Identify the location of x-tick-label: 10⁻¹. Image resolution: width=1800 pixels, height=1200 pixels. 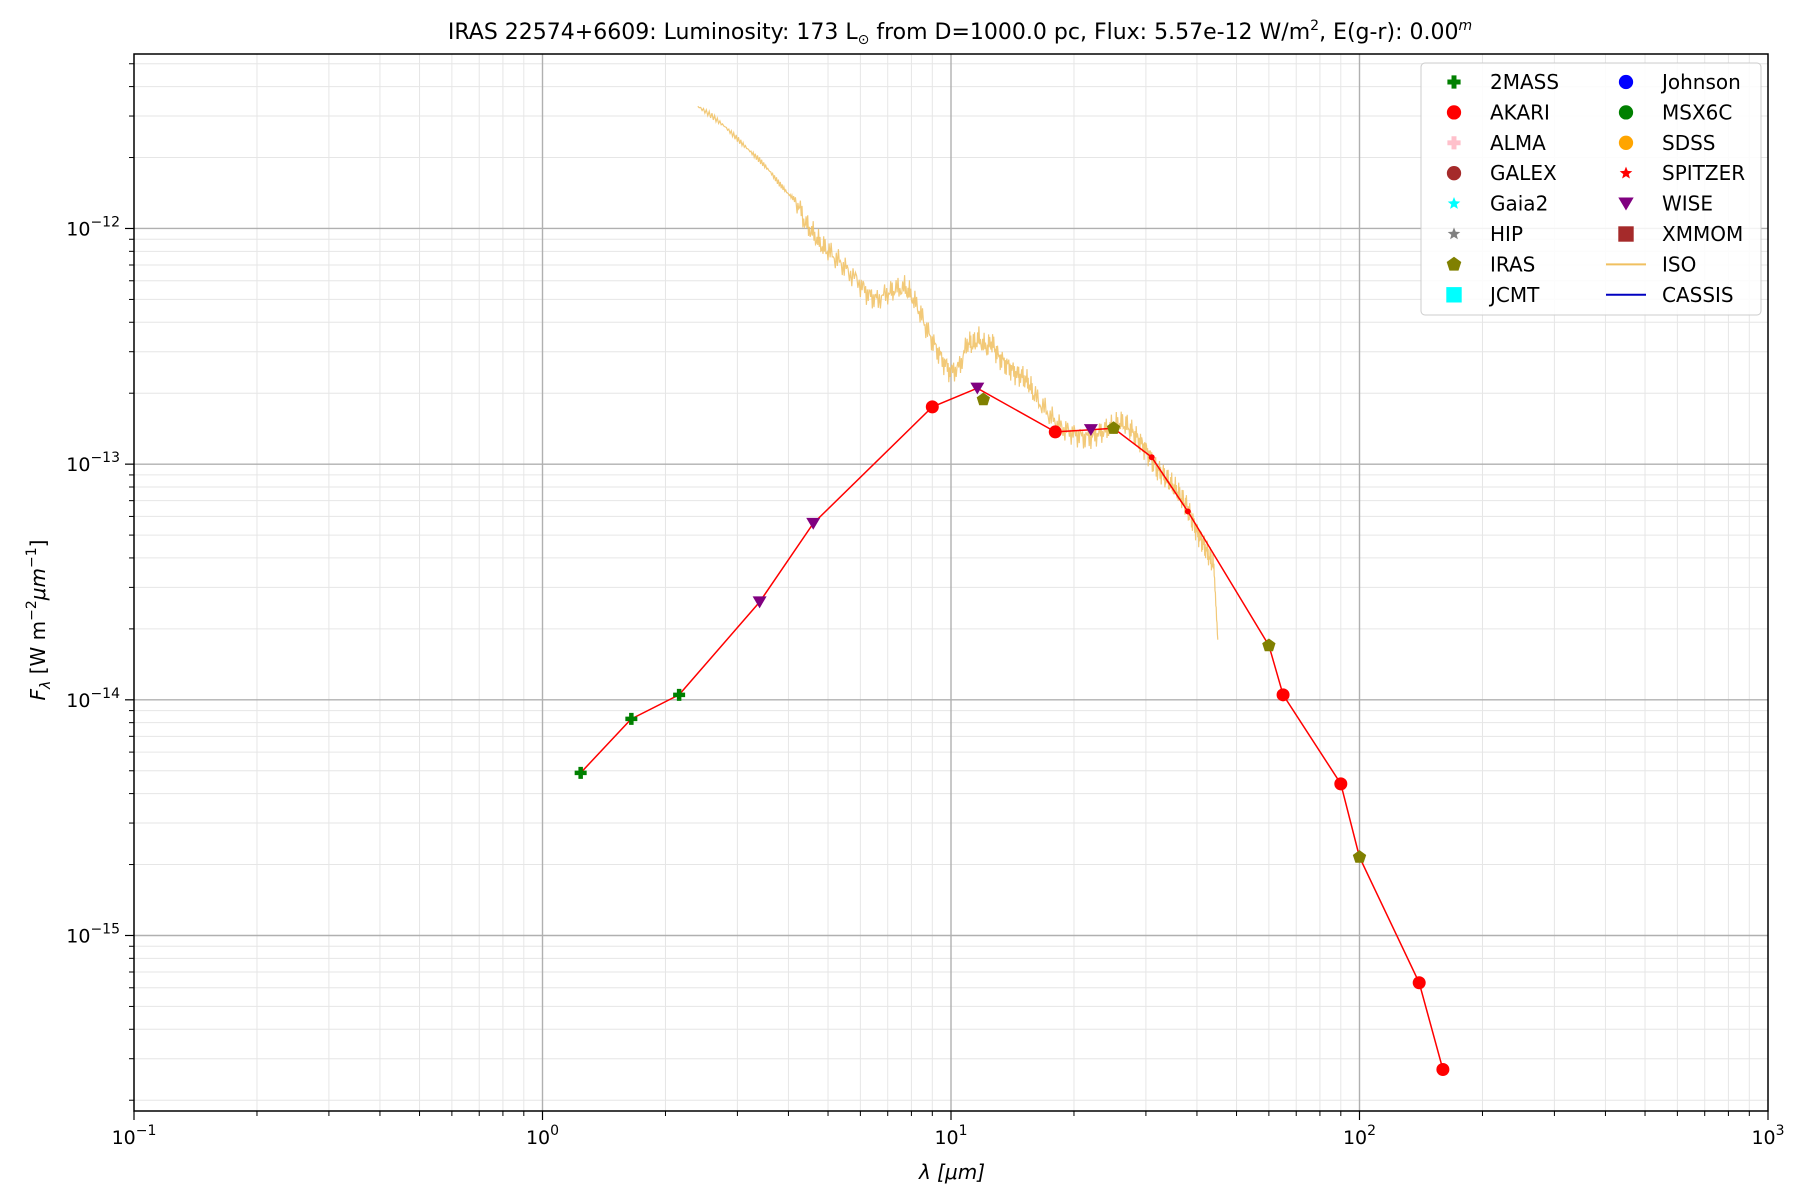
(134, 1136).